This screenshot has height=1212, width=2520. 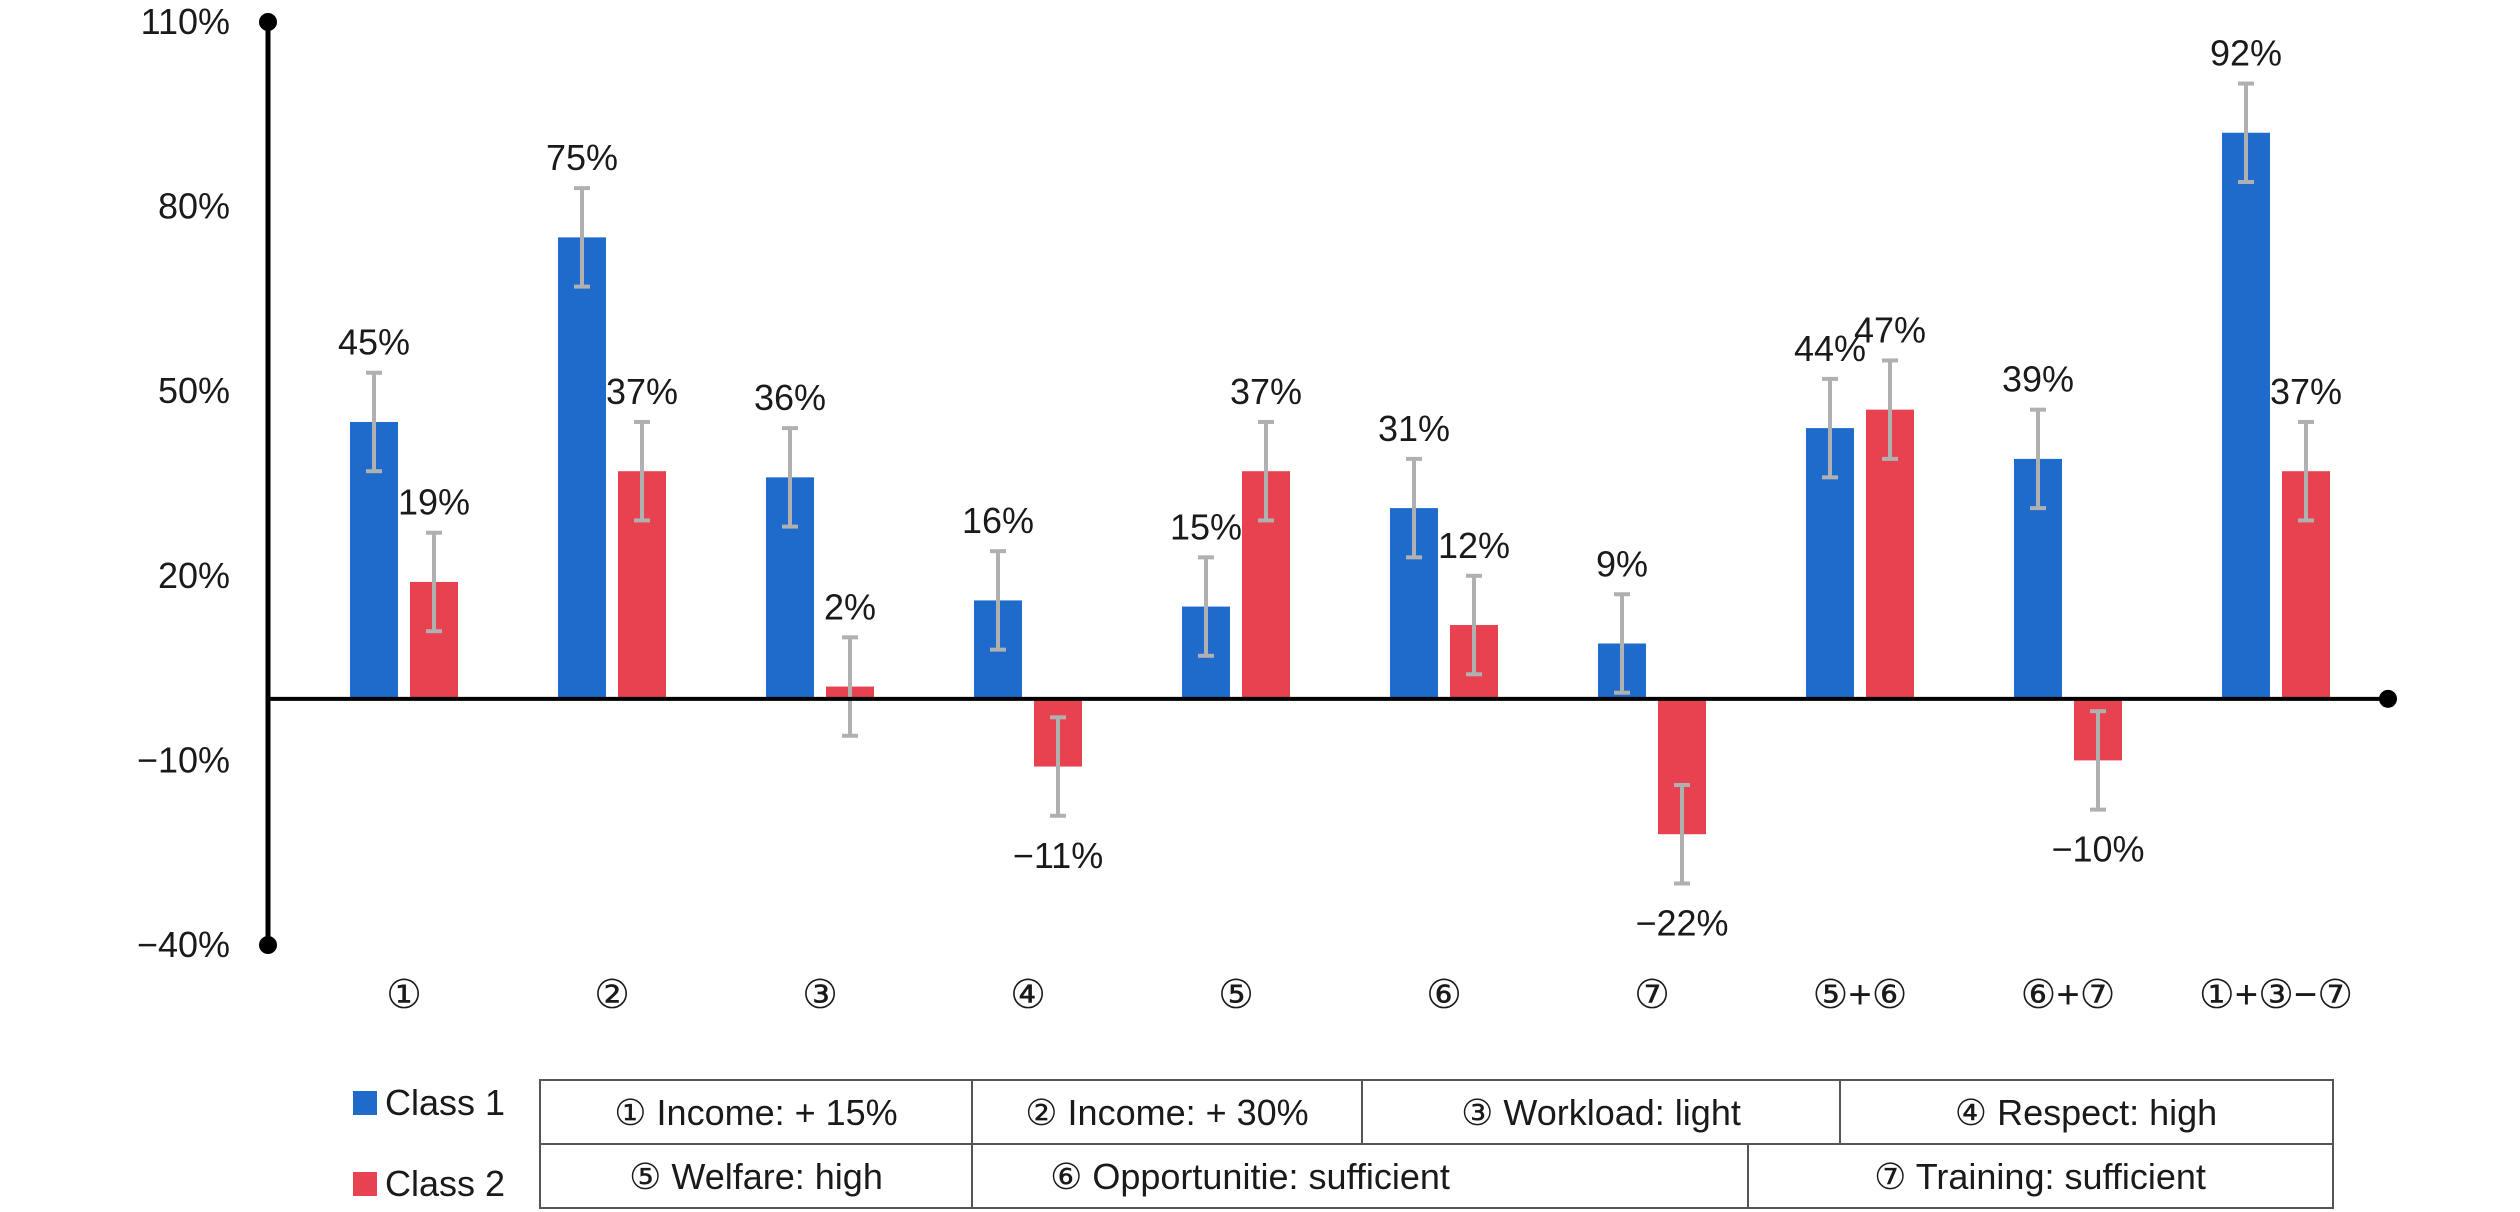 What do you see at coordinates (2097, 849) in the screenshot?
I see `data-label: −10%` at bounding box center [2097, 849].